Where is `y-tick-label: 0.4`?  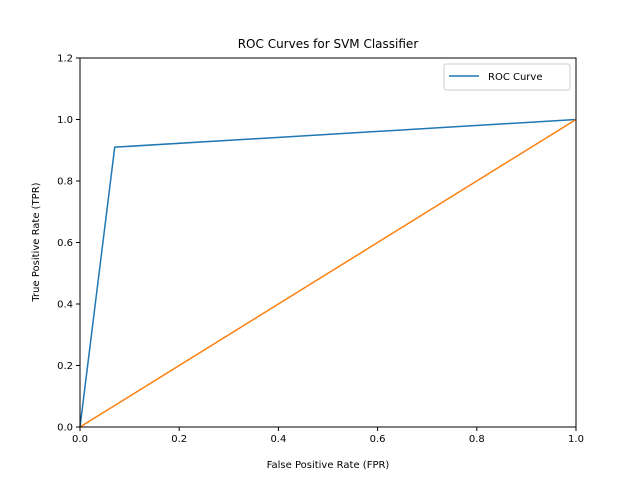
y-tick-label: 0.4 is located at coordinates (65, 305).